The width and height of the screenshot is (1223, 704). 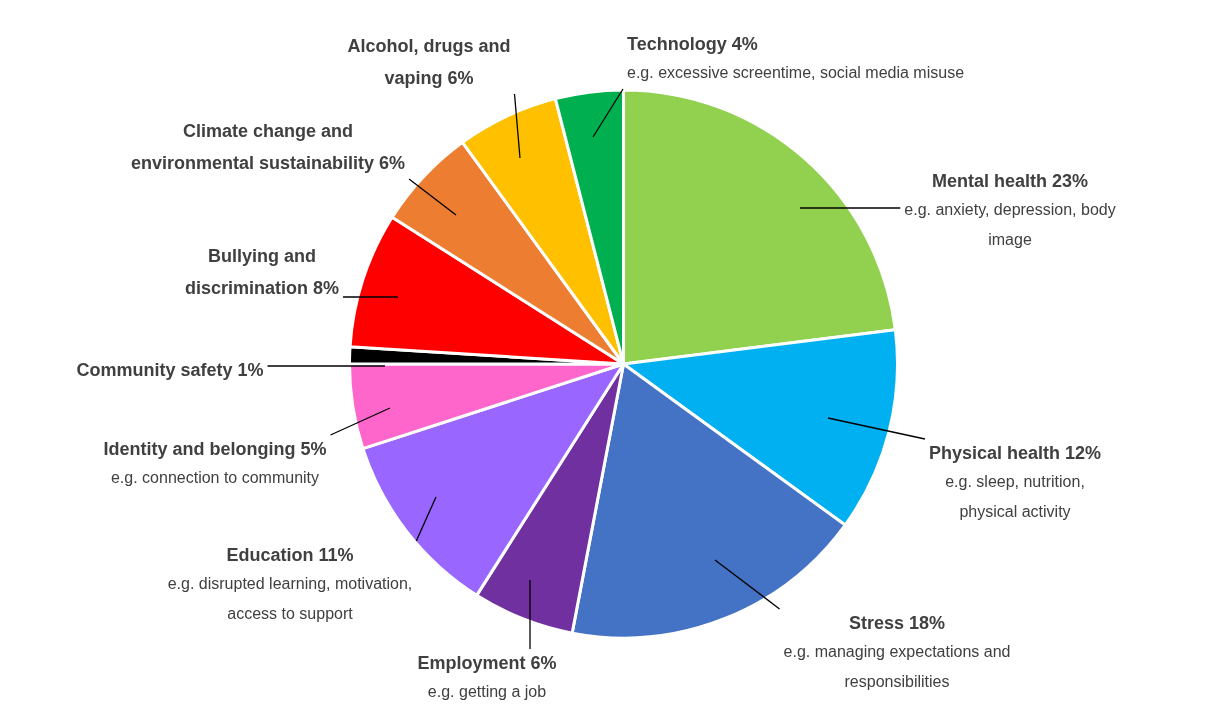 What do you see at coordinates (215, 478) in the screenshot?
I see `text: e.g. connection to community` at bounding box center [215, 478].